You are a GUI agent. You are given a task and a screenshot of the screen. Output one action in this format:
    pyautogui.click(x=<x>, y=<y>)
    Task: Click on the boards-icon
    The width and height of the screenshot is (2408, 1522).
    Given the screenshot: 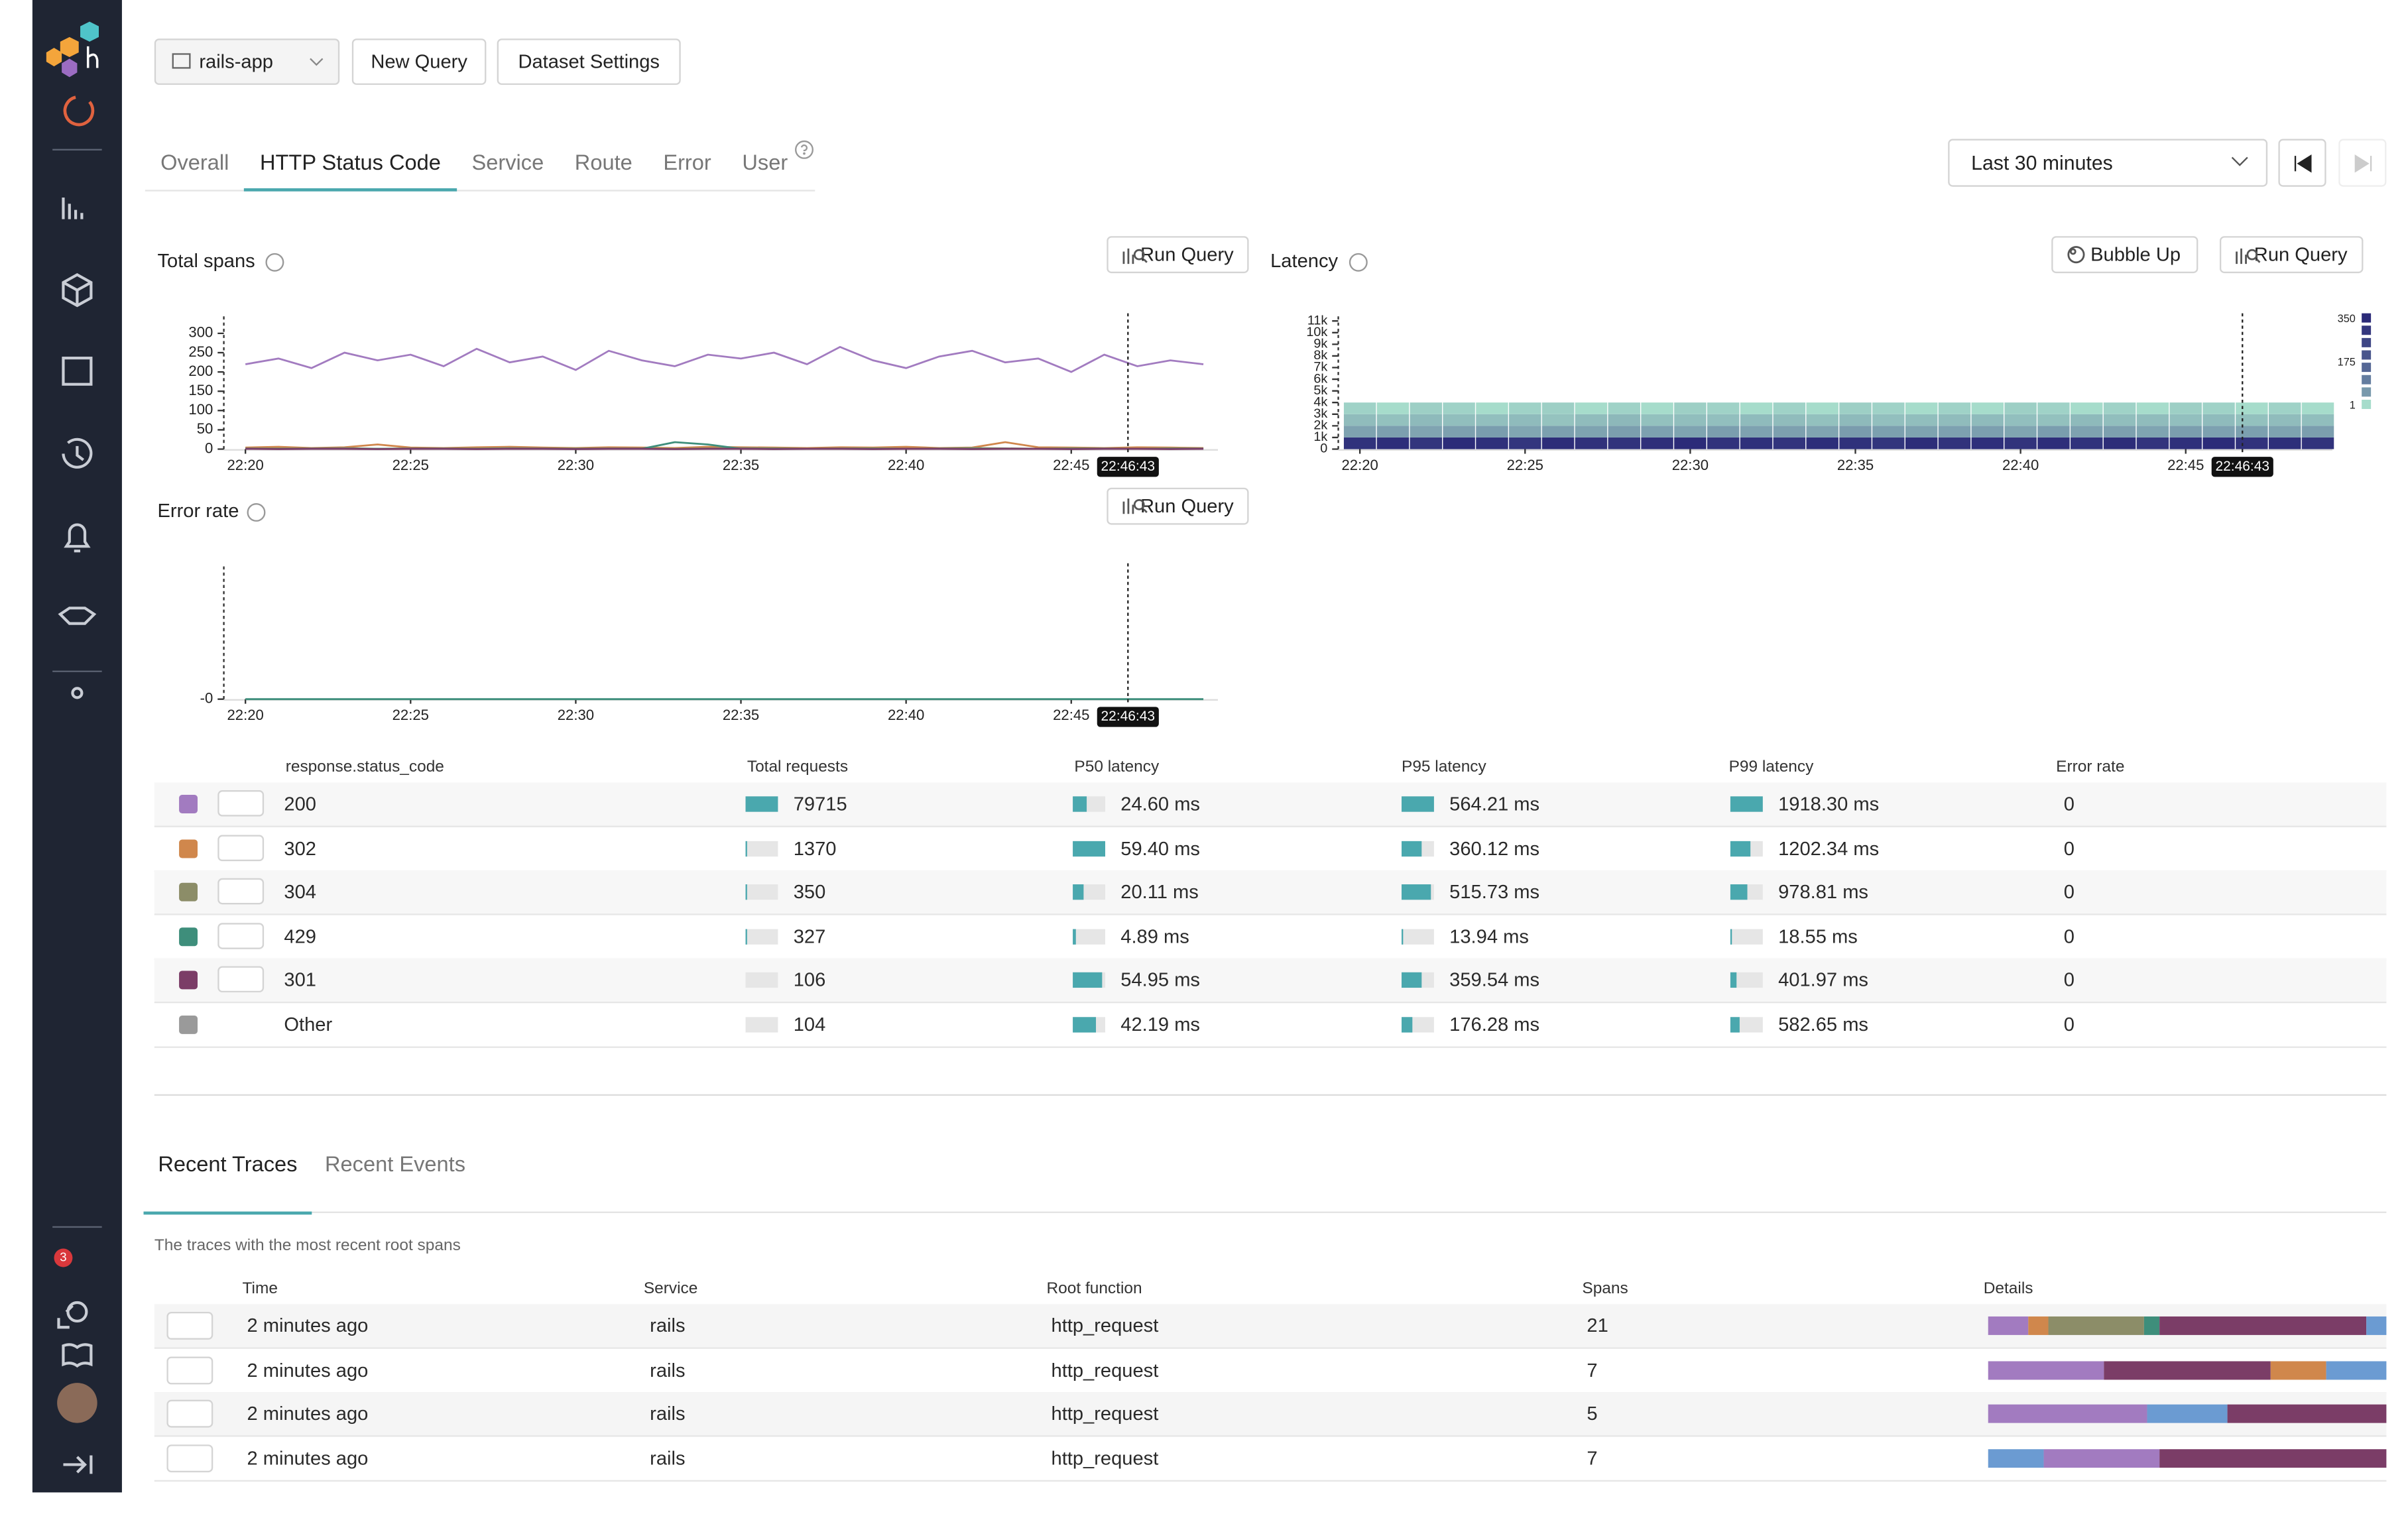 What is the action you would take?
    pyautogui.click(x=78, y=372)
    